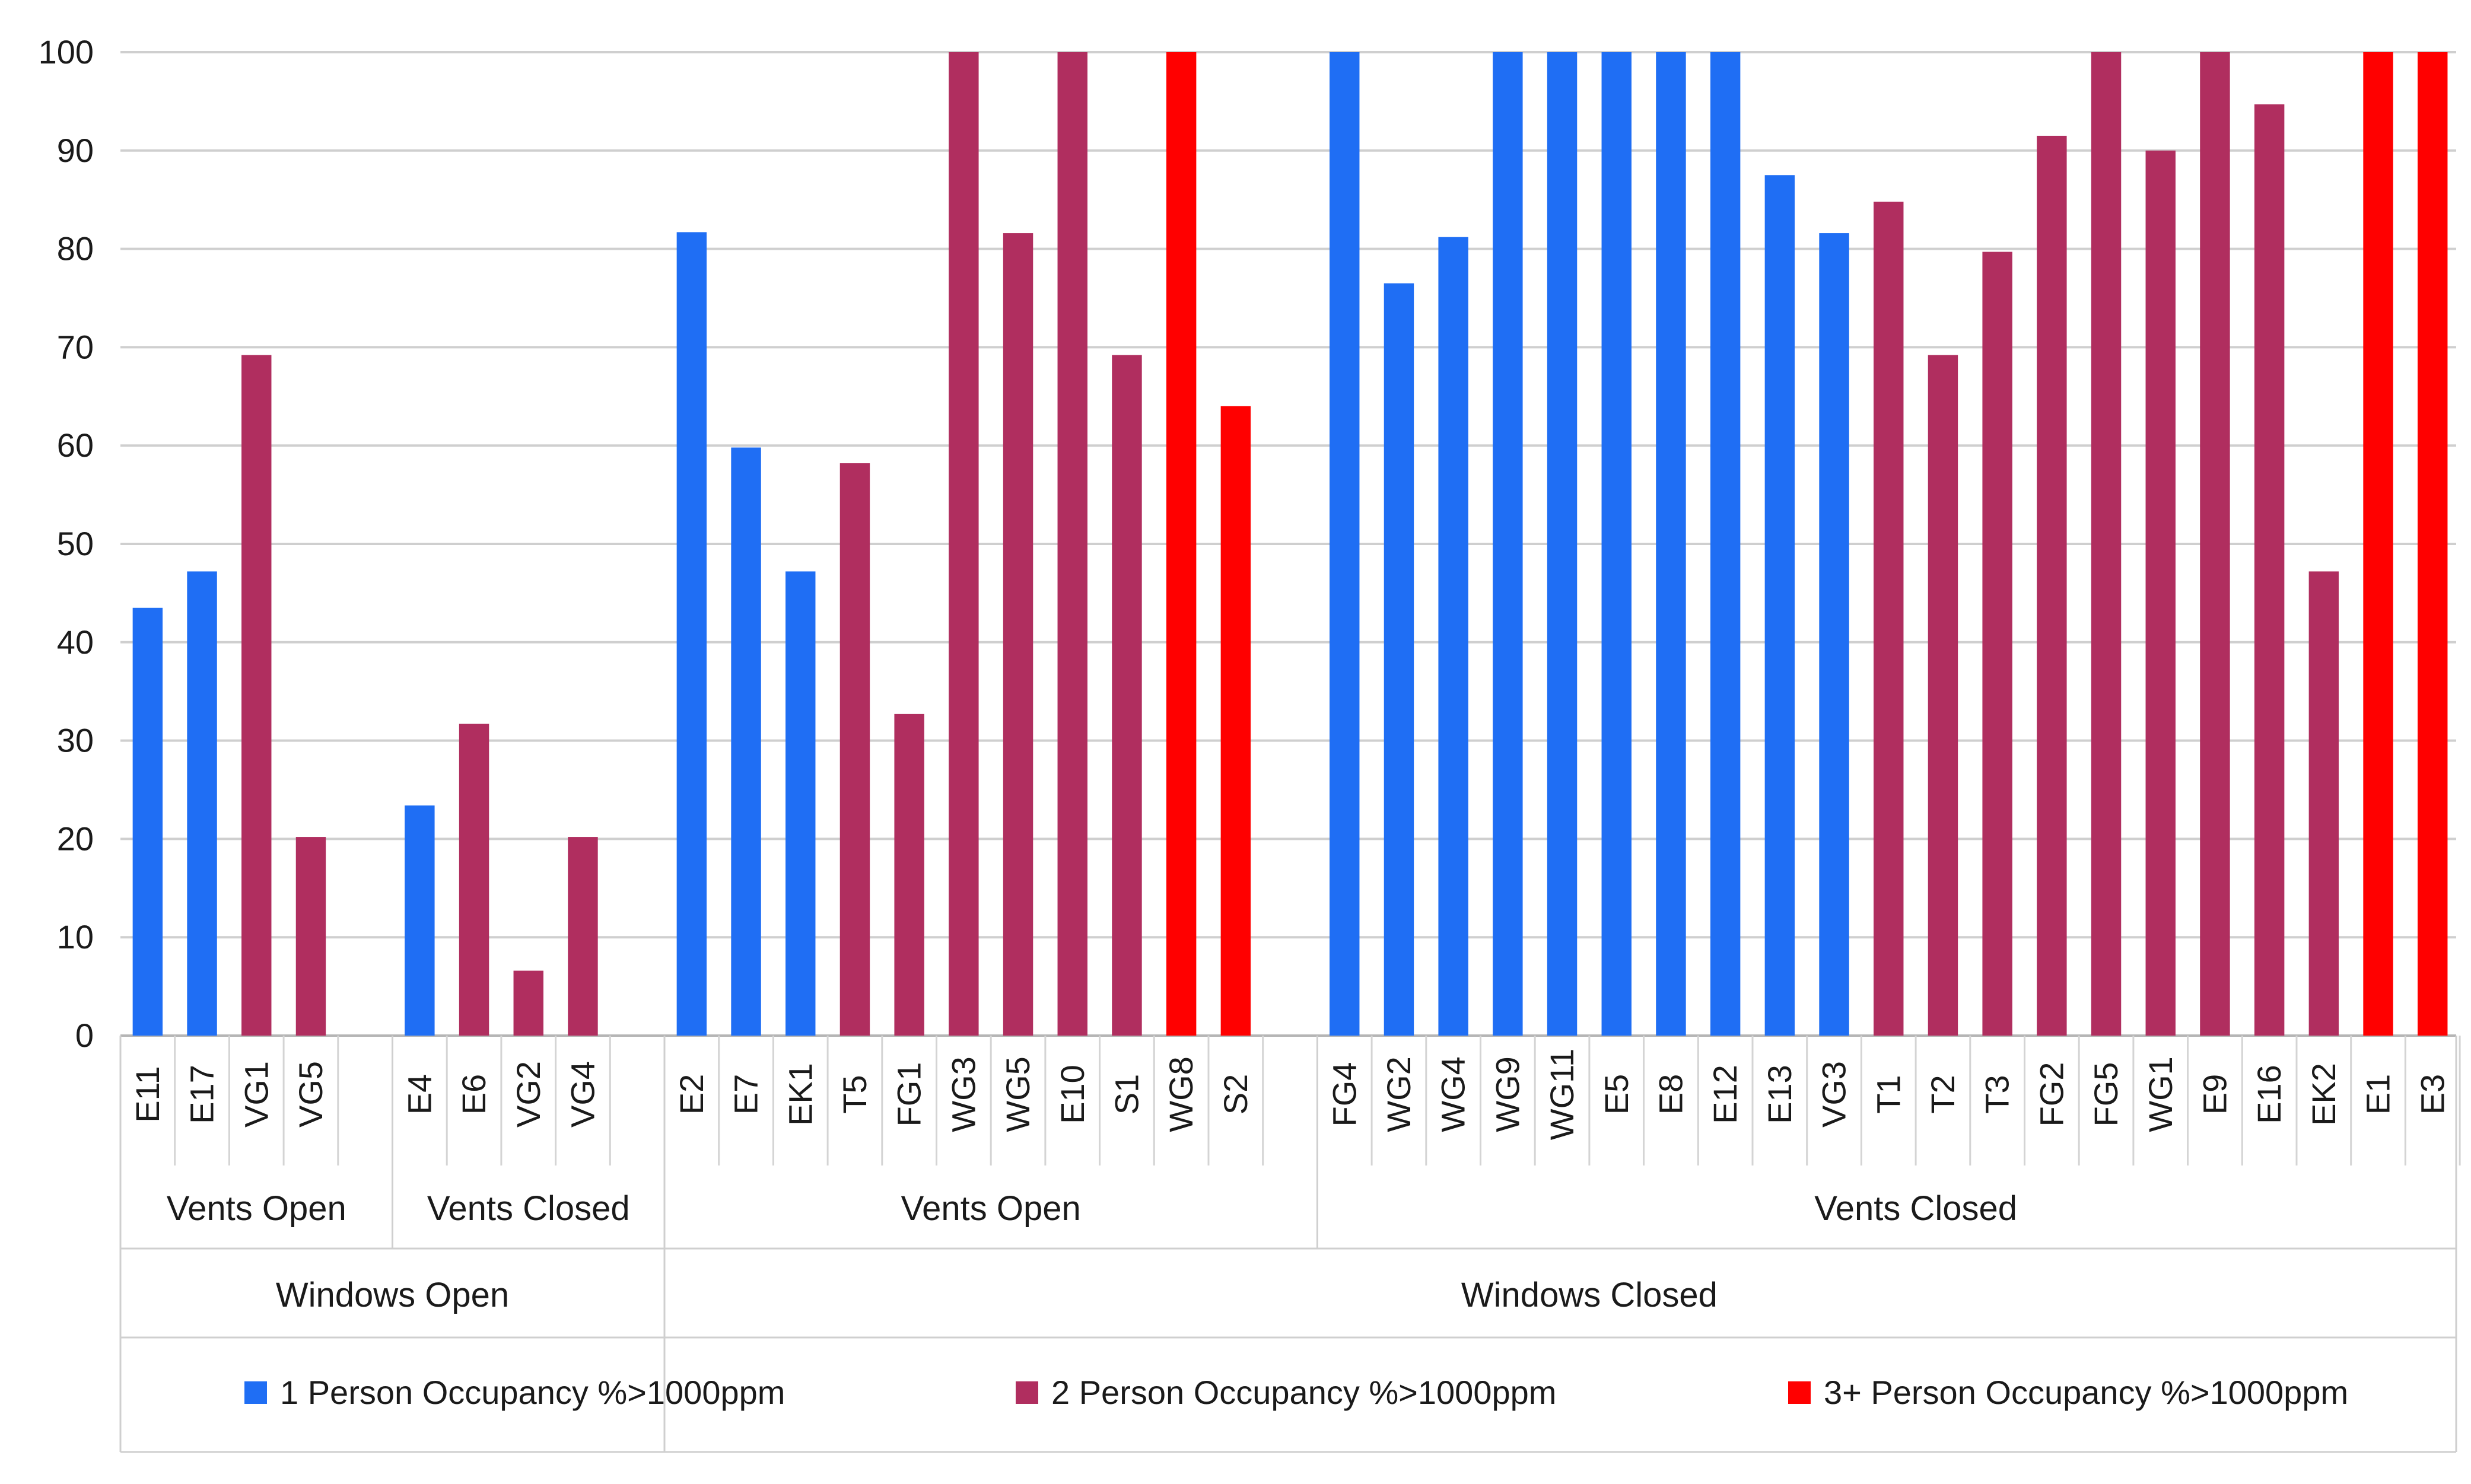 The height and width of the screenshot is (1484, 2471). Describe the element at coordinates (2106, 1095) in the screenshot. I see `category-label: FG5` at that location.